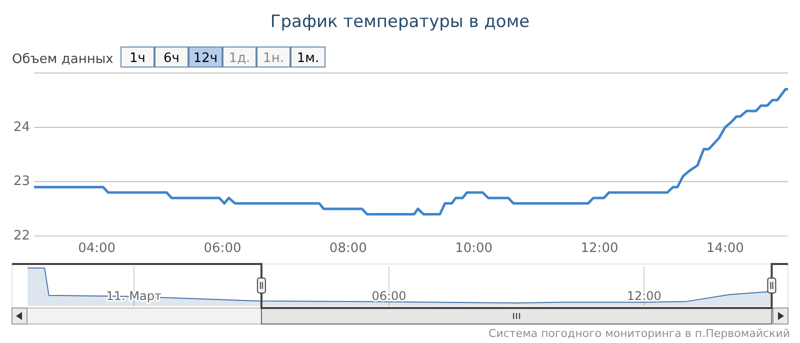 The image size is (800, 343). I want to click on text: Объем данных, so click(63, 59).